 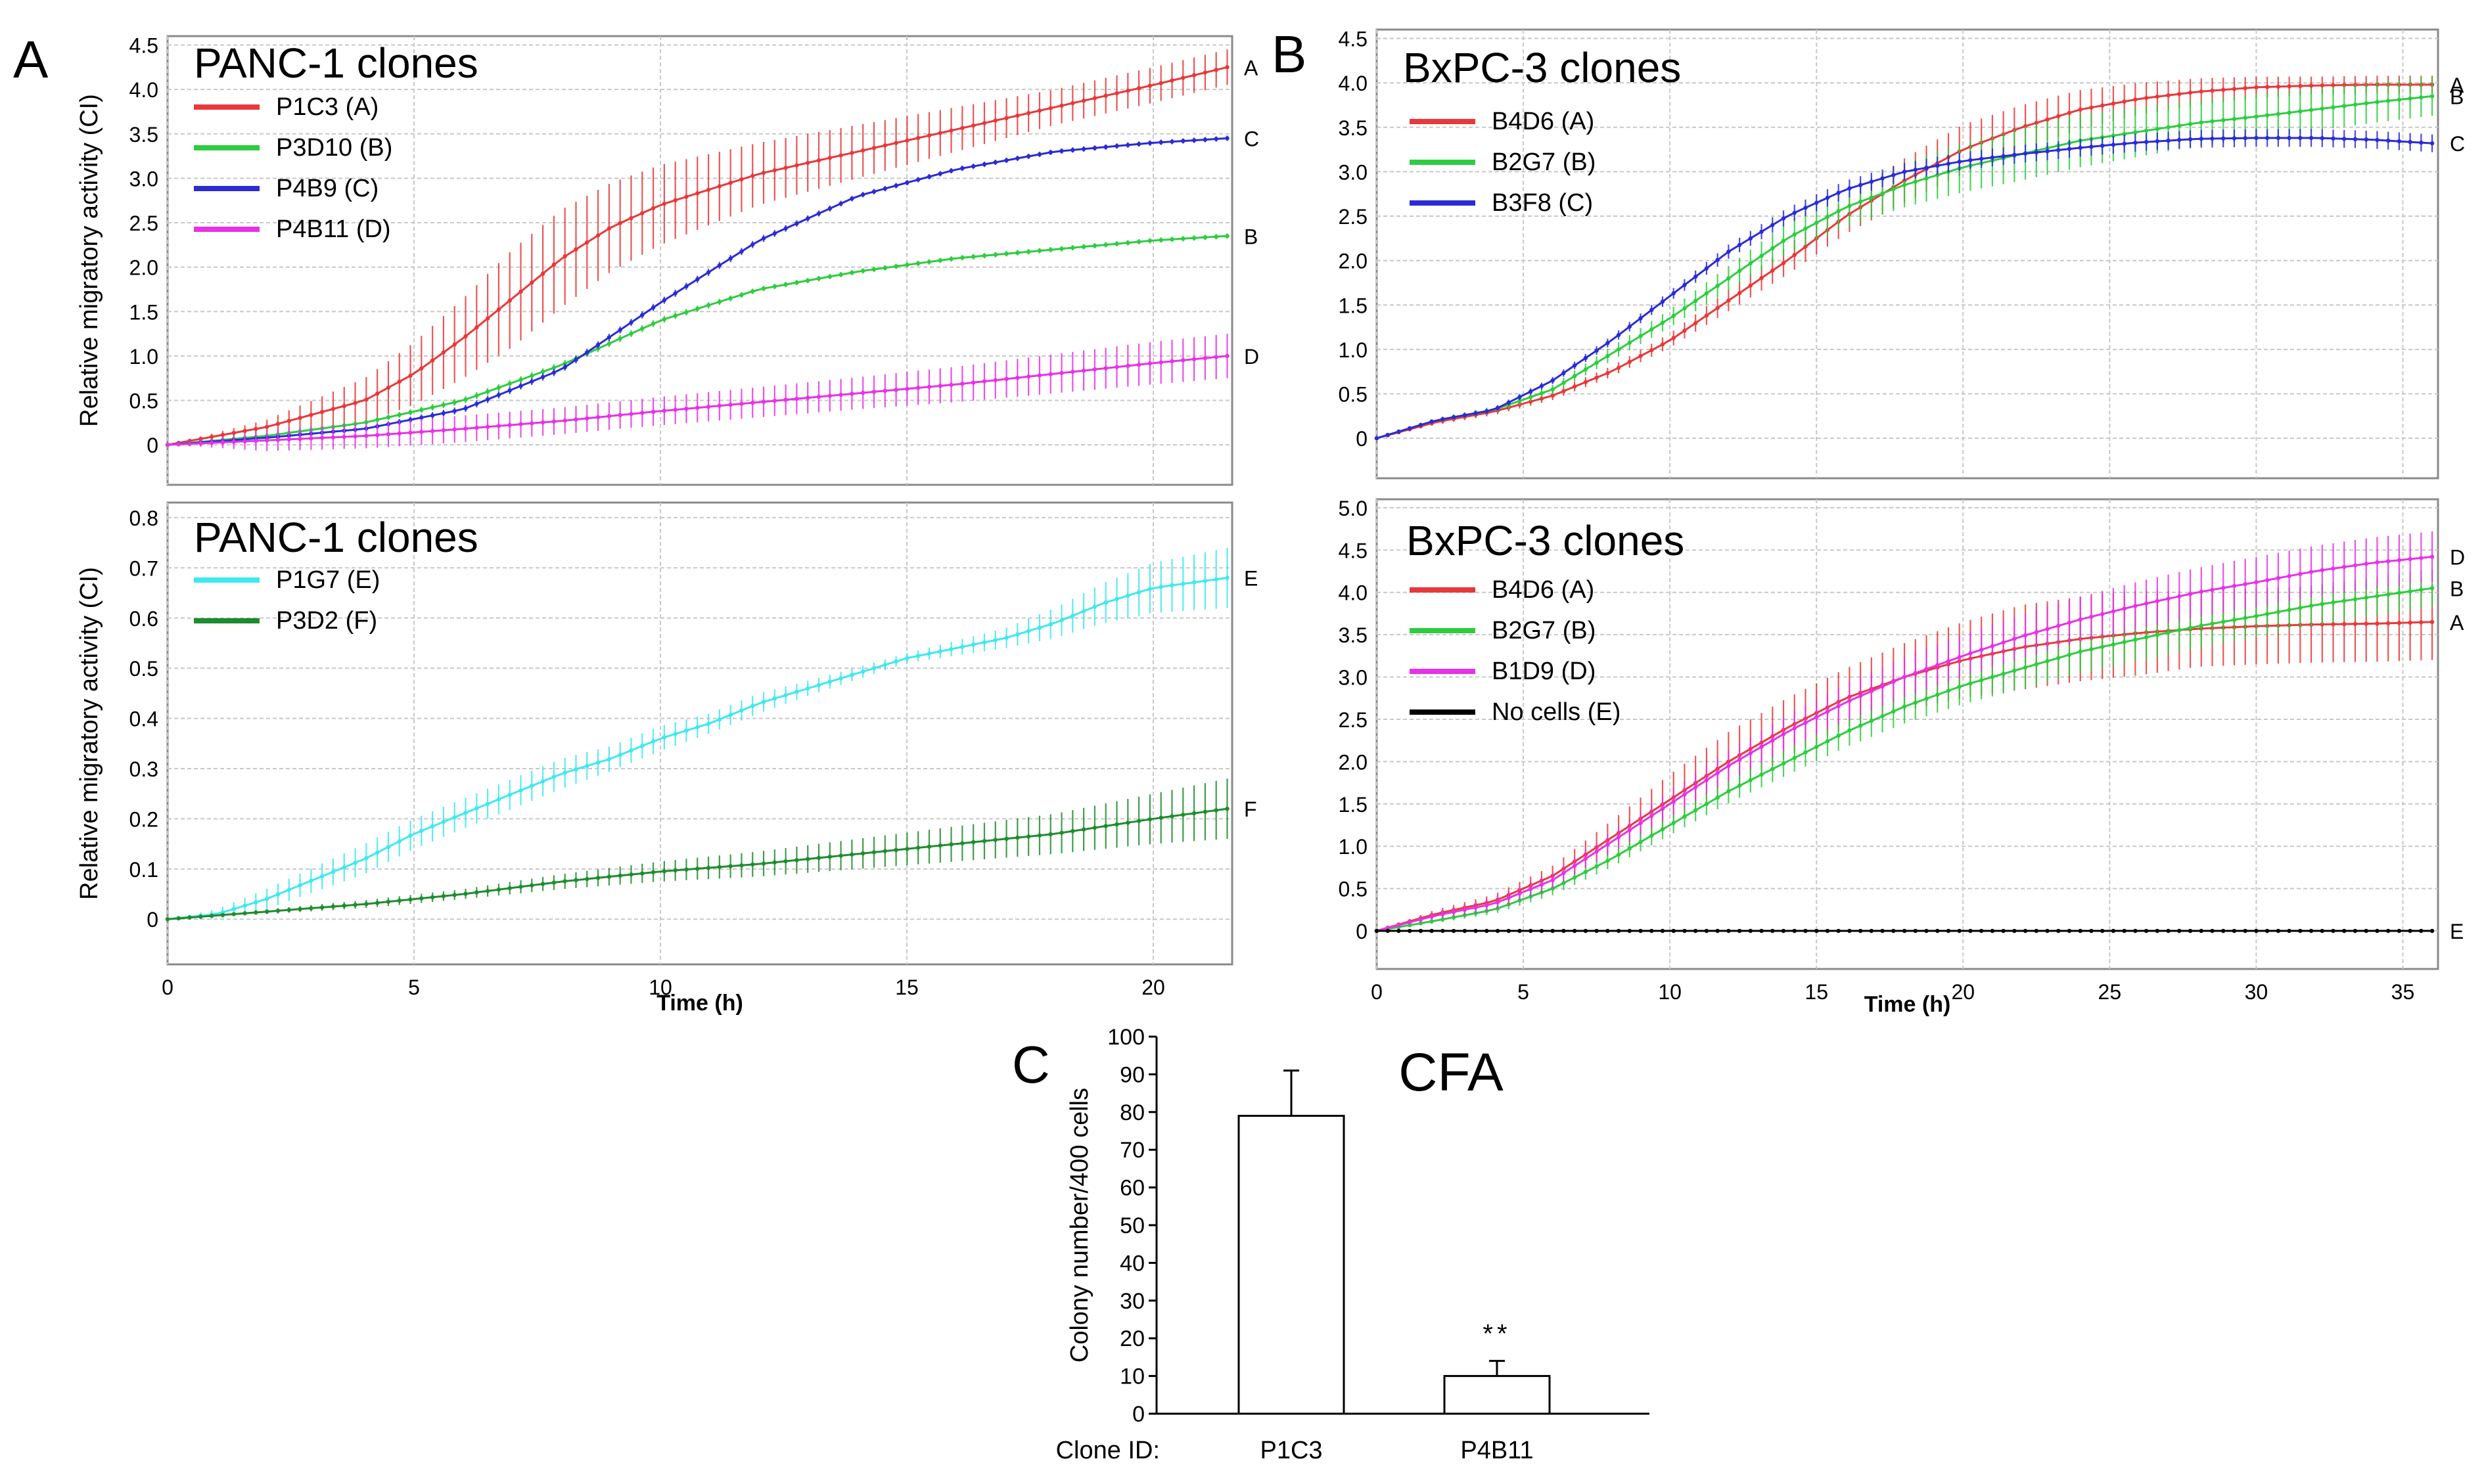 I want to click on legend-label: B3F8 (C), so click(x=1543, y=203).